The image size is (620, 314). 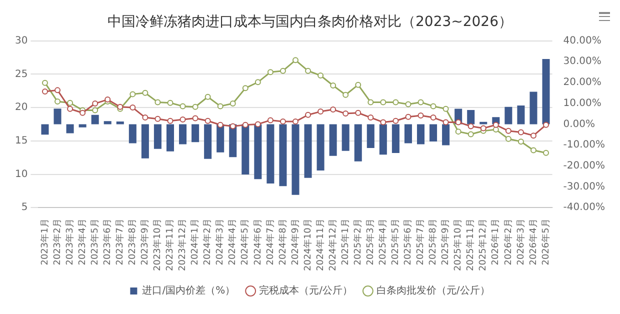 I want to click on x-tick-label: 2024年11月, so click(x=320, y=245).